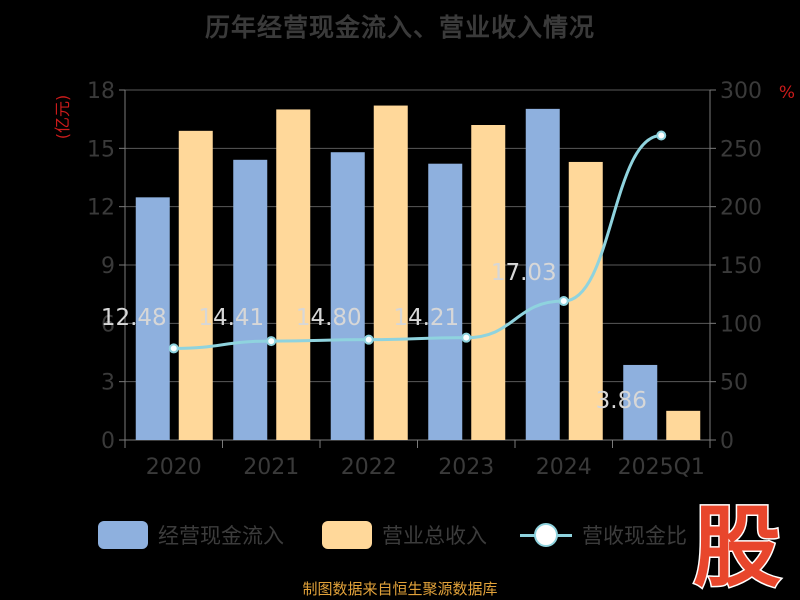  Describe the element at coordinates (741, 208) in the screenshot. I see `y-right-tick-label: 200` at that location.